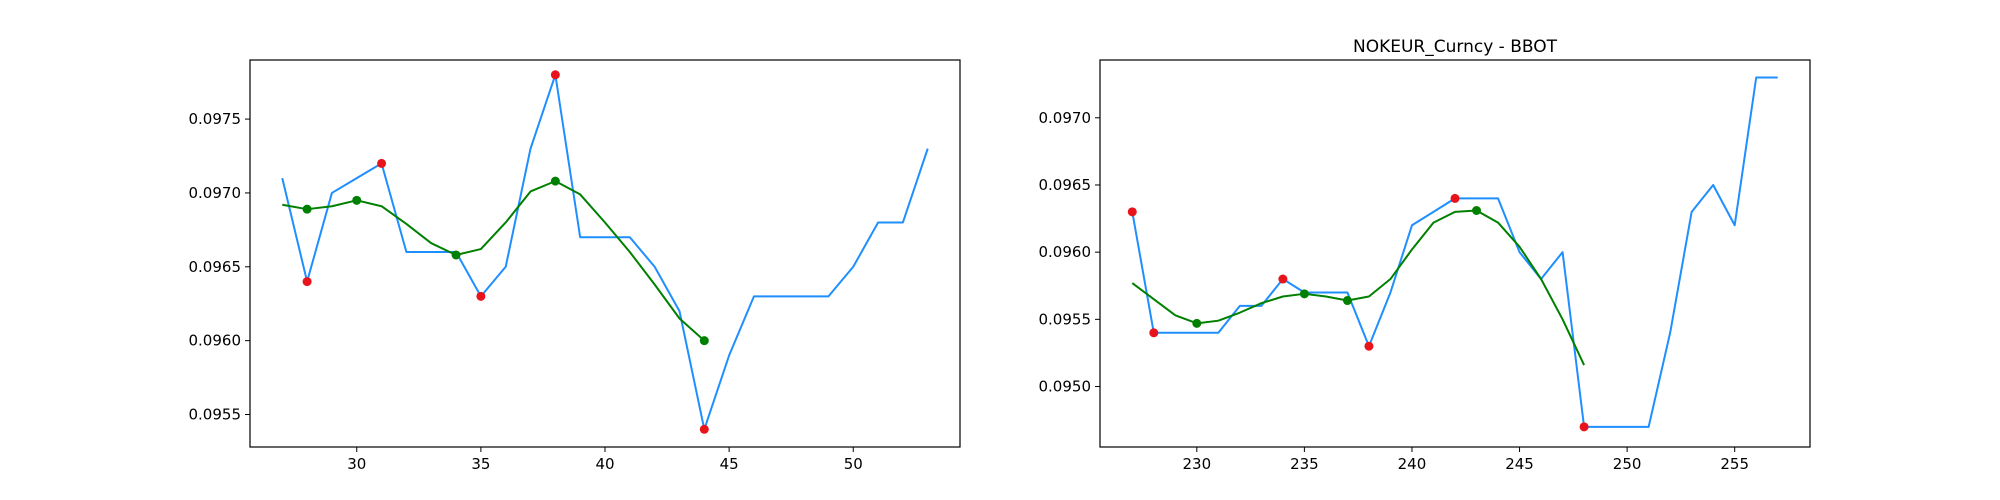  Describe the element at coordinates (1455, 47) in the screenshot. I see `chart-title: NOKEUR_Curncy - BBOT` at that location.